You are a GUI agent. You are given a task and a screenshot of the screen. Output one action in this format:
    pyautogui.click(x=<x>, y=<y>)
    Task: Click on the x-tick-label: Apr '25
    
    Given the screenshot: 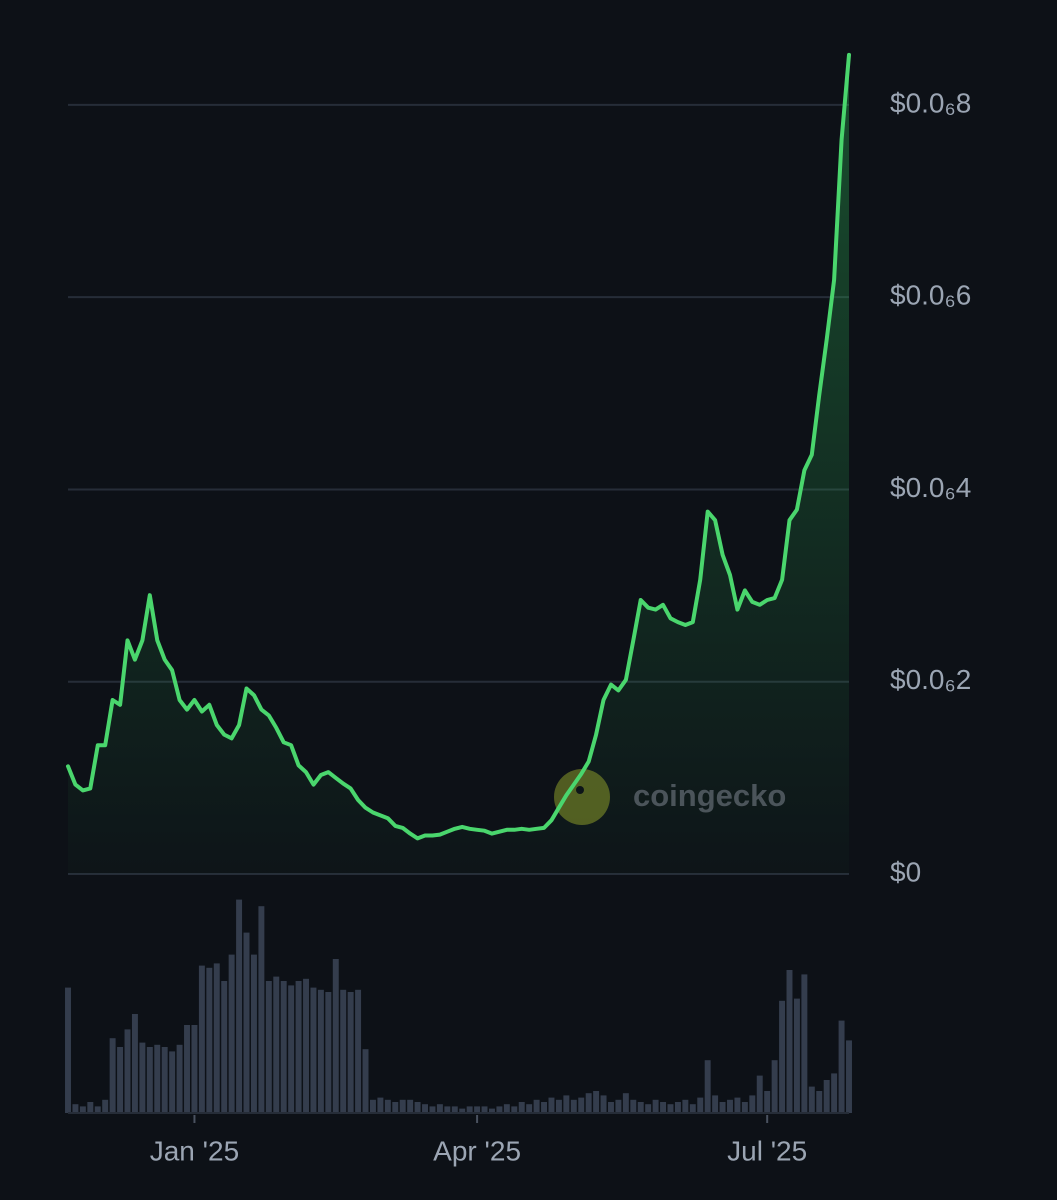 What is the action you would take?
    pyautogui.click(x=477, y=1150)
    